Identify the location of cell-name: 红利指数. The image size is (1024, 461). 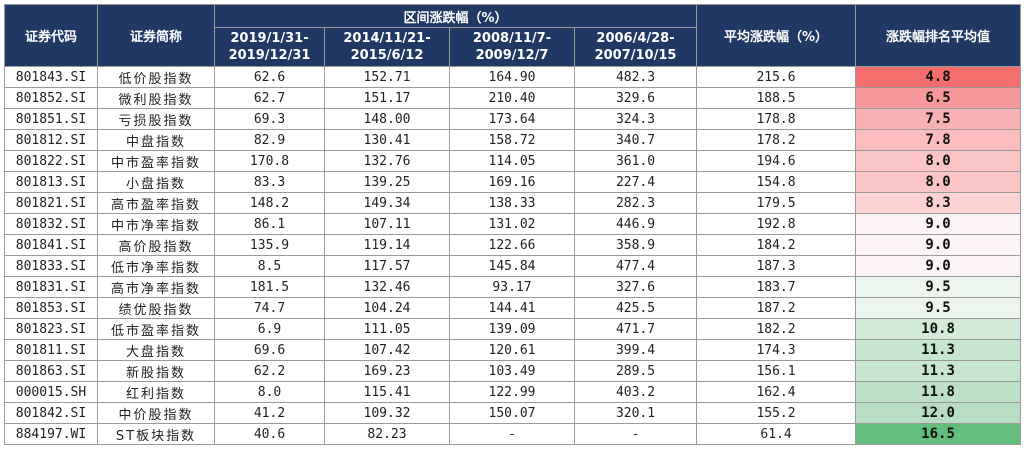
(156, 392).